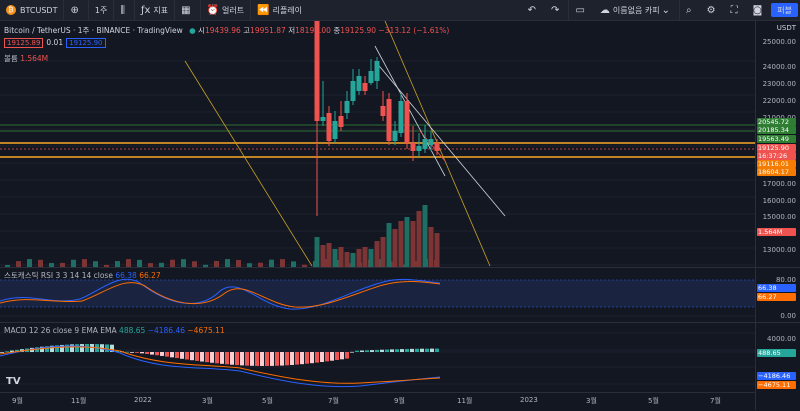 The image size is (800, 411). I want to click on settings-button: ⚙, so click(713, 10).